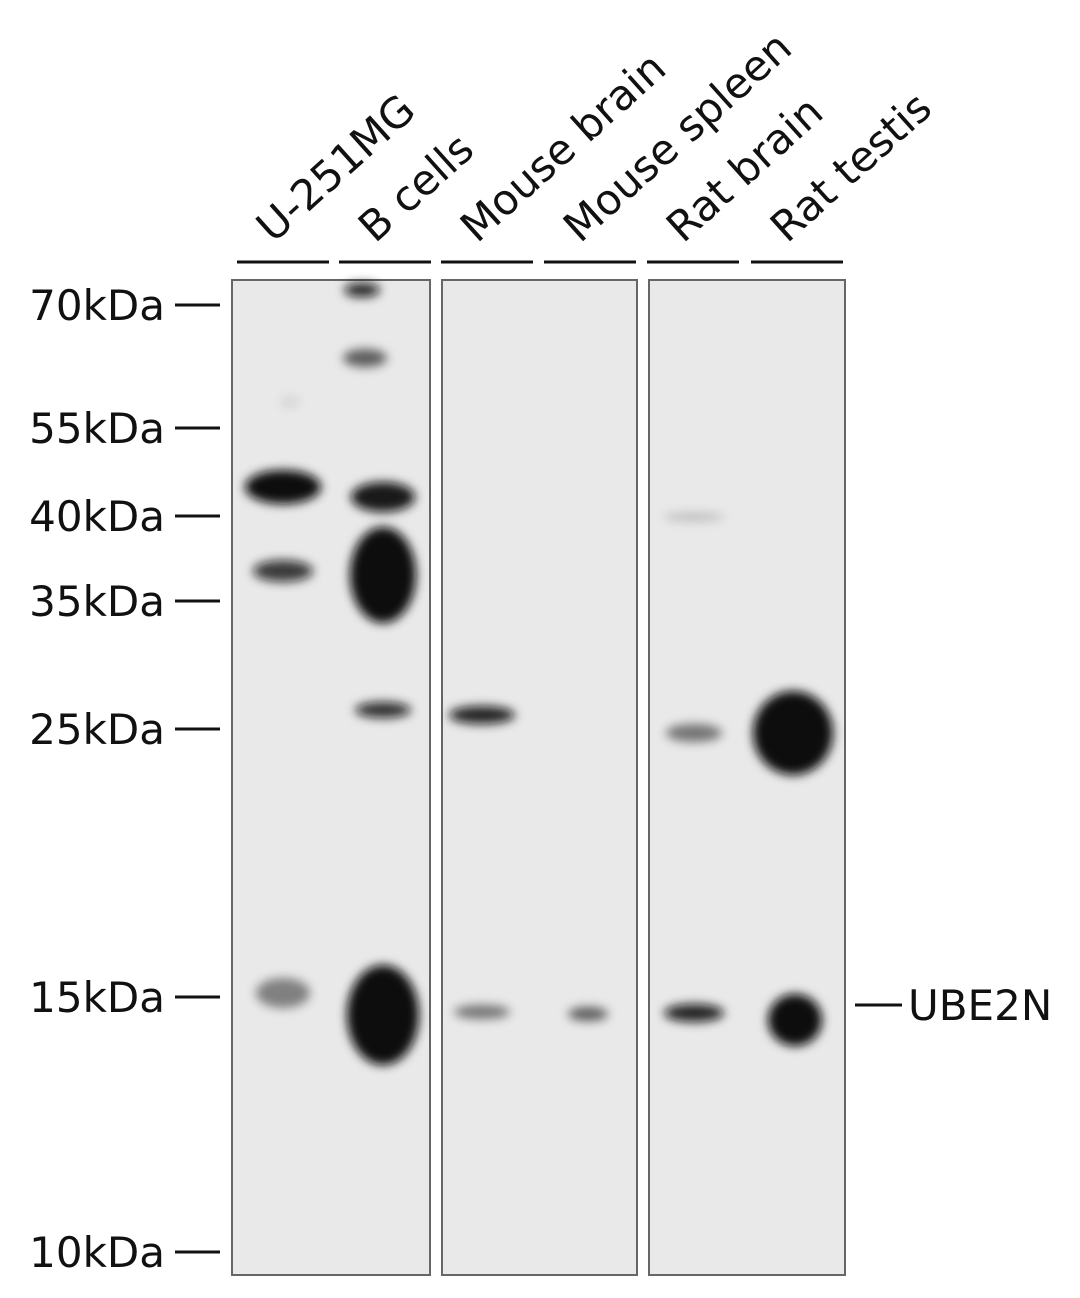  What do you see at coordinates (97, 601) in the screenshot?
I see `marker-label: 35kDa` at bounding box center [97, 601].